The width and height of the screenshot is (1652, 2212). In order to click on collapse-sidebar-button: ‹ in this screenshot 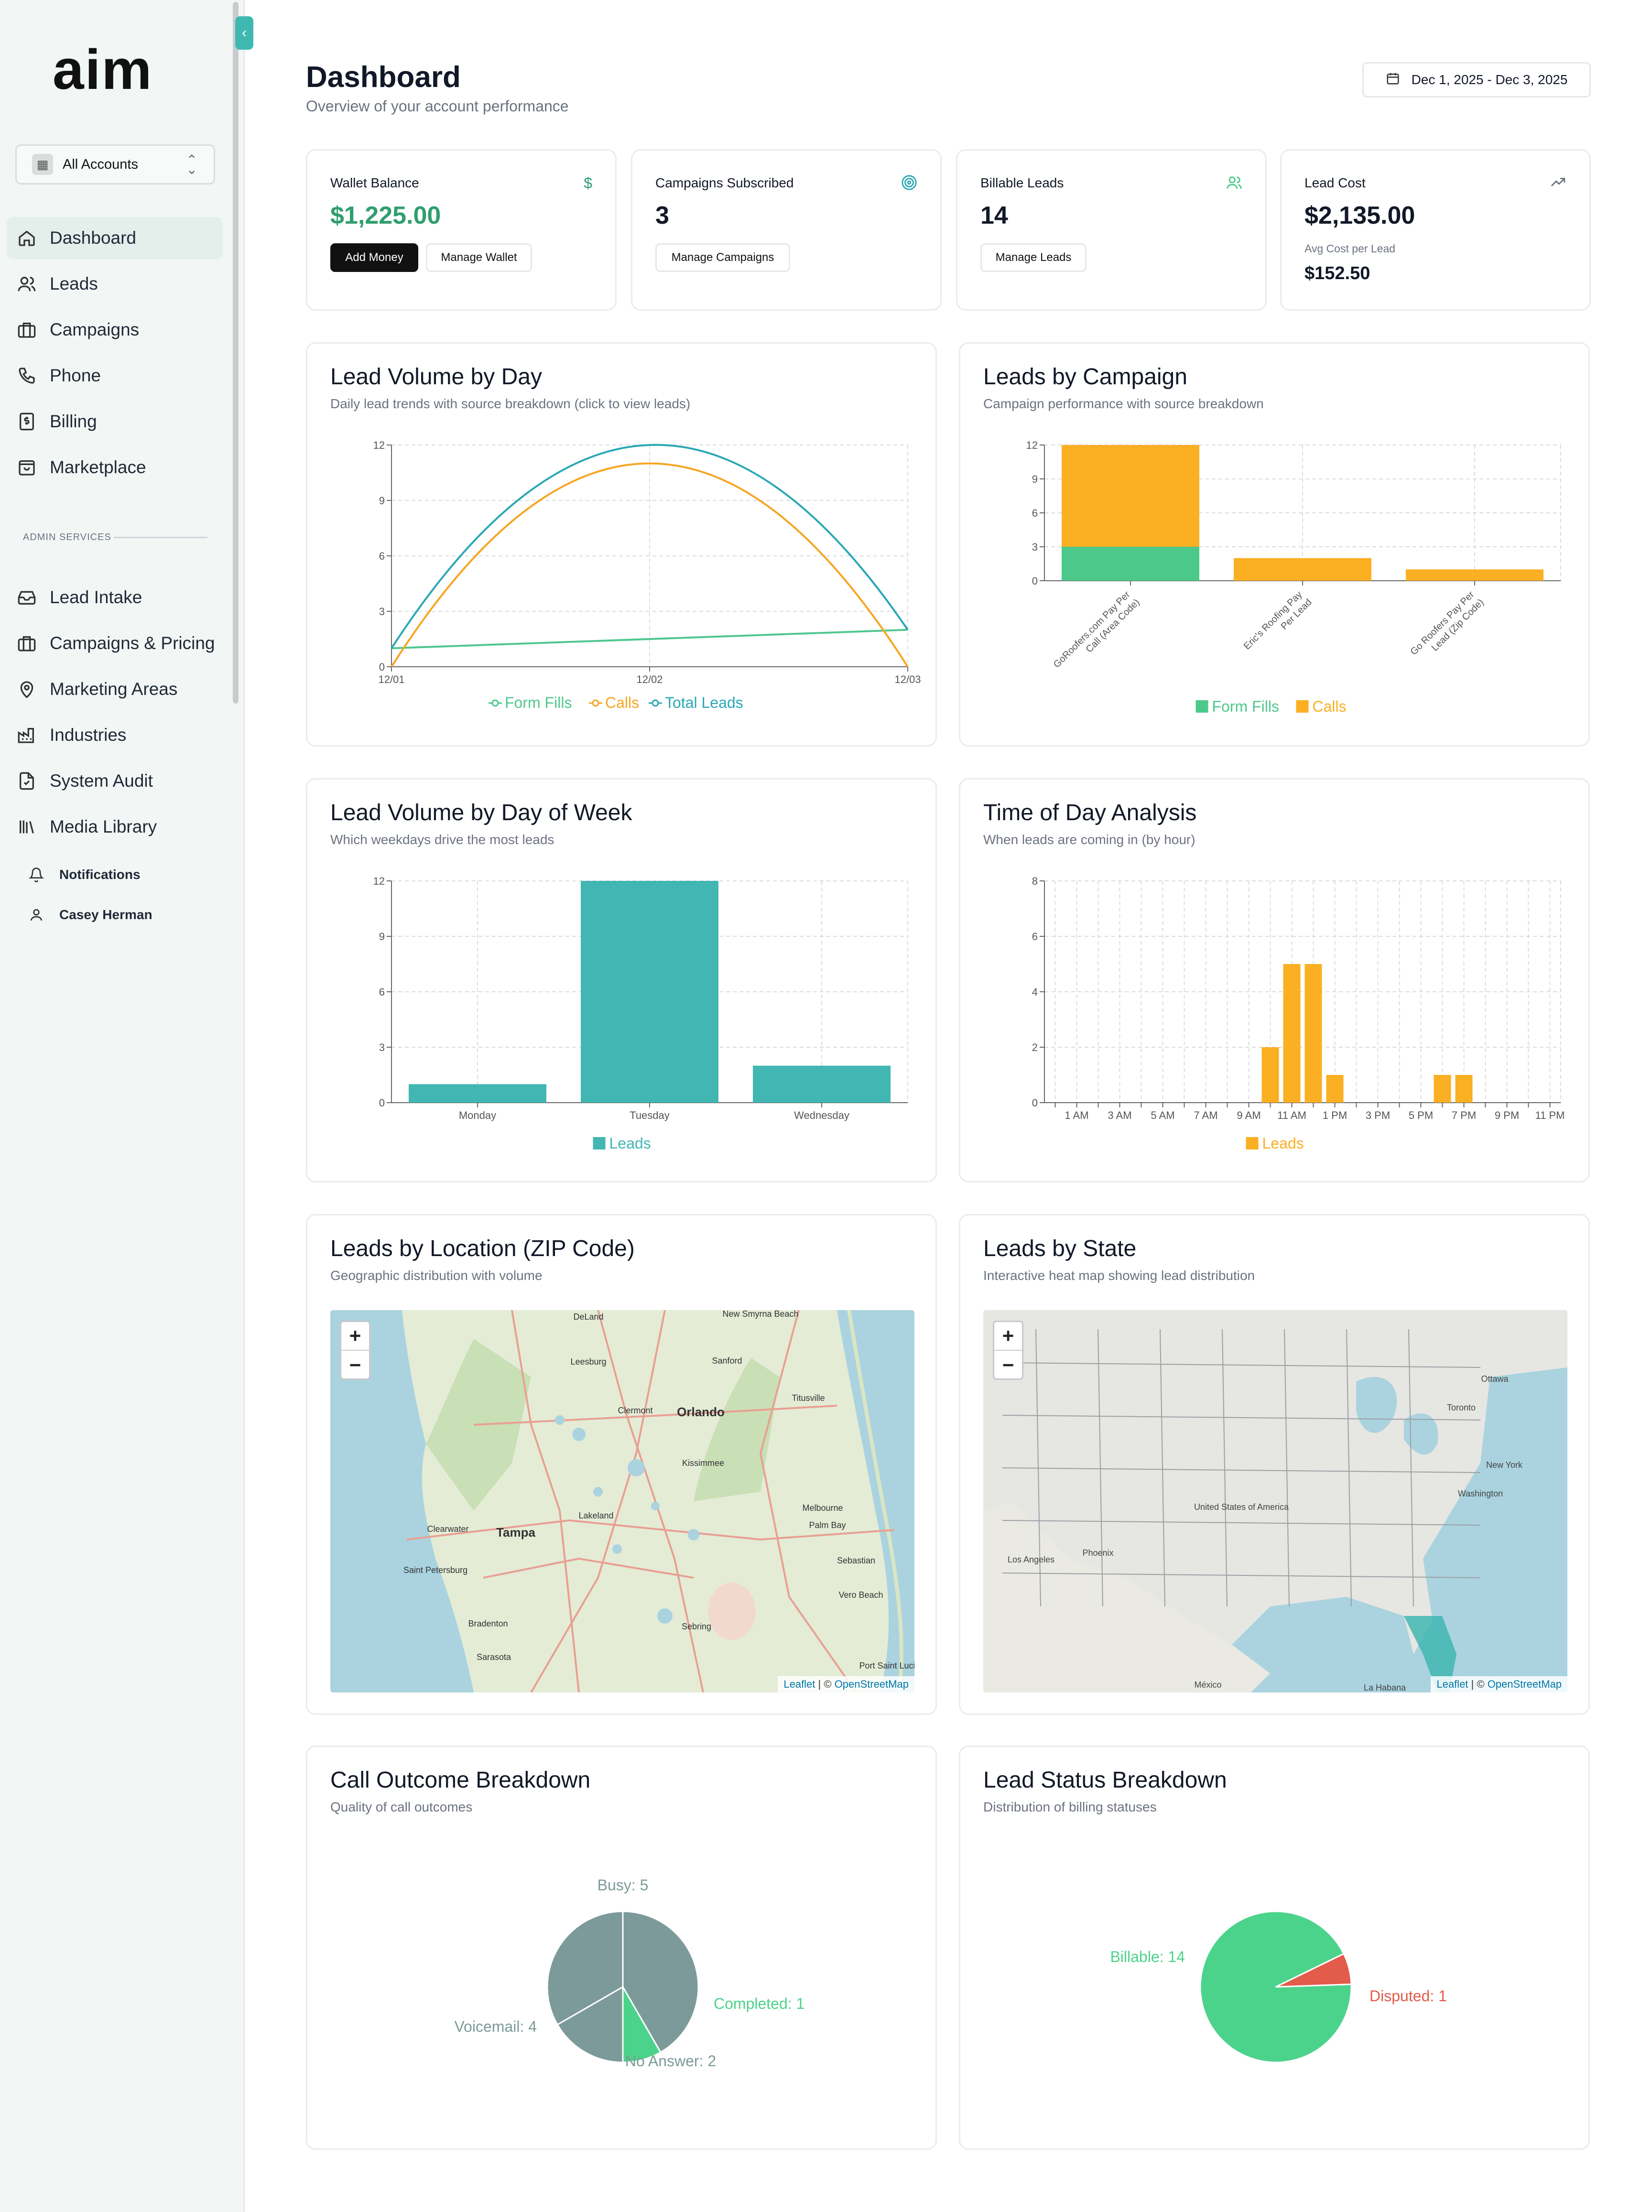, I will do `click(244, 33)`.